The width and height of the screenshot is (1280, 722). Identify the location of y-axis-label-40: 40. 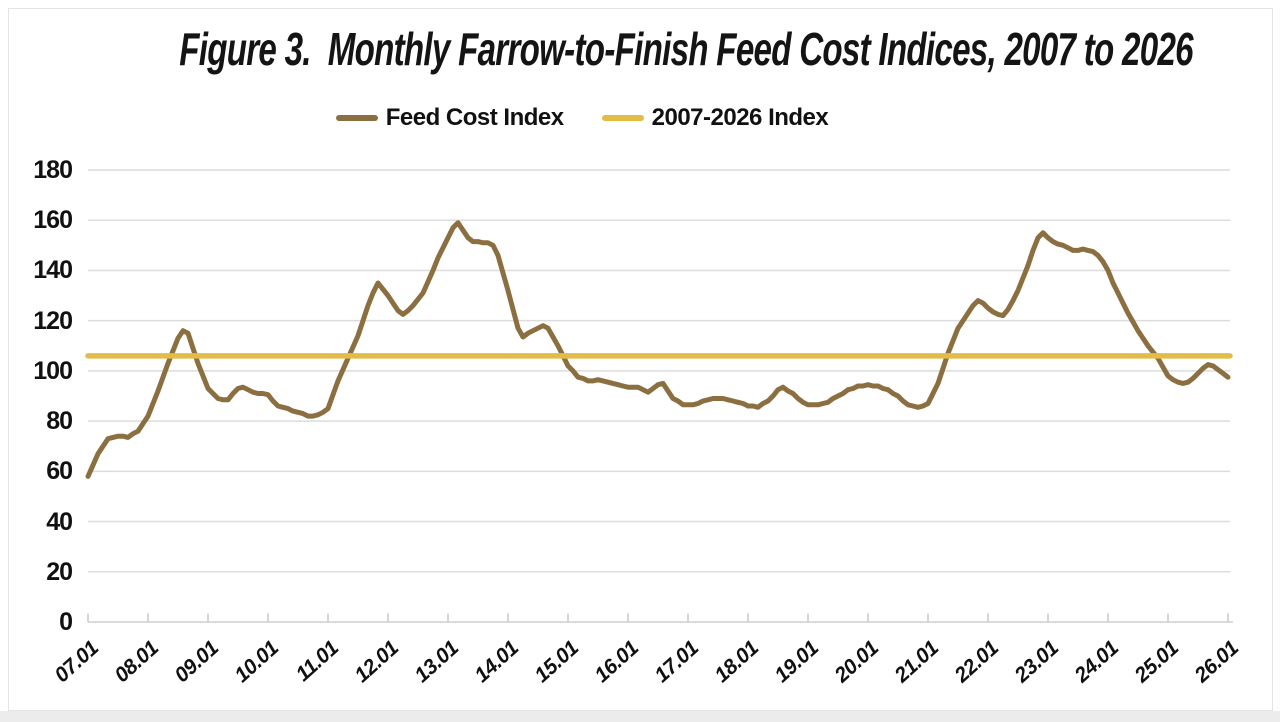
(59, 521).